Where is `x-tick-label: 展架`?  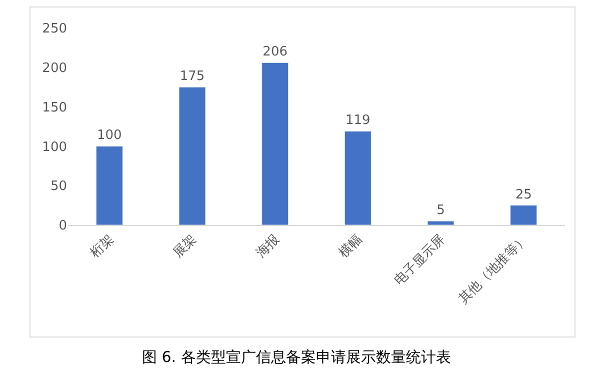 x-tick-label: 展架 is located at coordinates (185, 246).